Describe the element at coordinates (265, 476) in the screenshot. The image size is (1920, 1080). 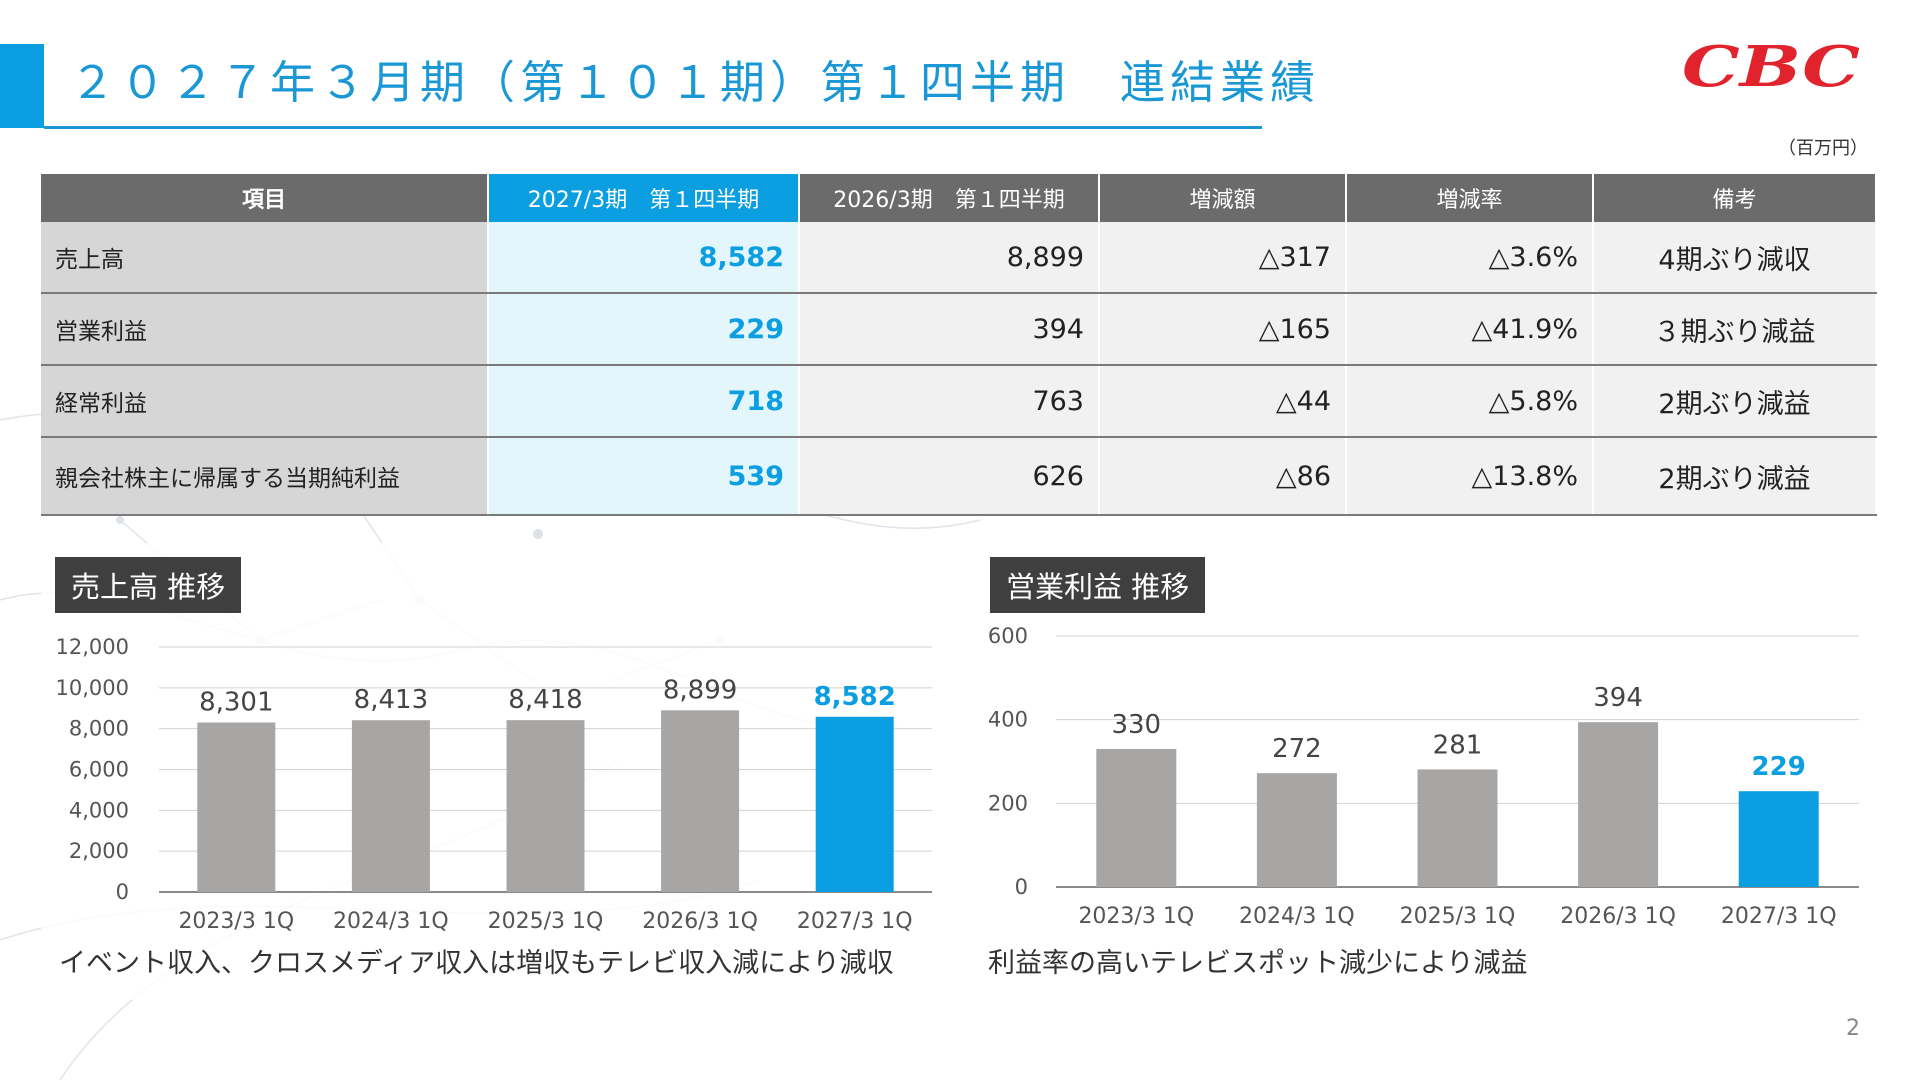
I see `row-item: 親会社株主に帰属する当期純利益` at that location.